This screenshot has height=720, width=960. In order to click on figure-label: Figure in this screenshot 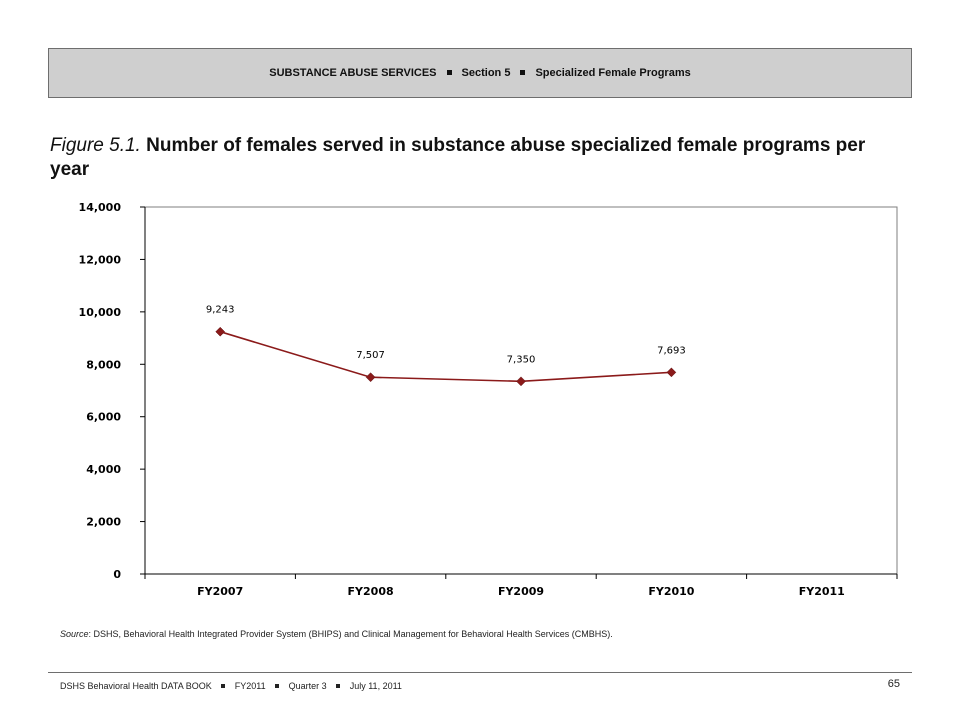, I will do `click(77, 145)`.